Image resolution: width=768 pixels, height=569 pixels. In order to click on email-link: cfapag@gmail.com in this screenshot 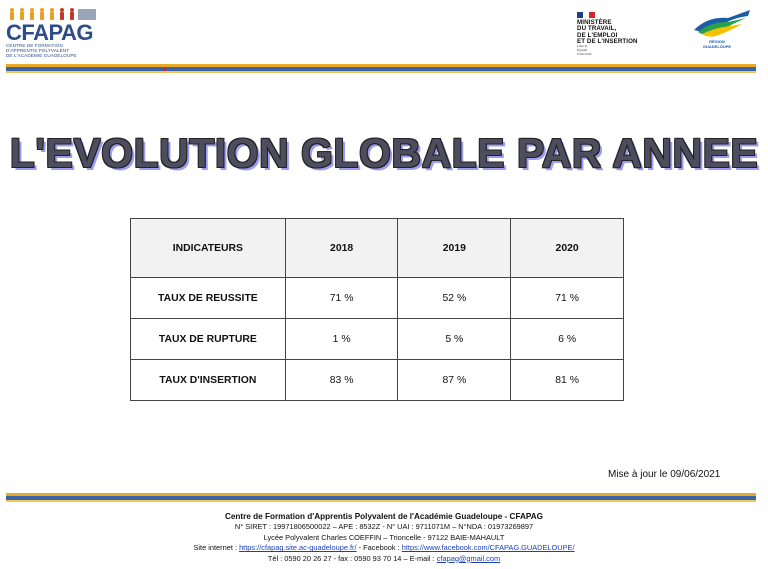, I will do `click(468, 558)`.